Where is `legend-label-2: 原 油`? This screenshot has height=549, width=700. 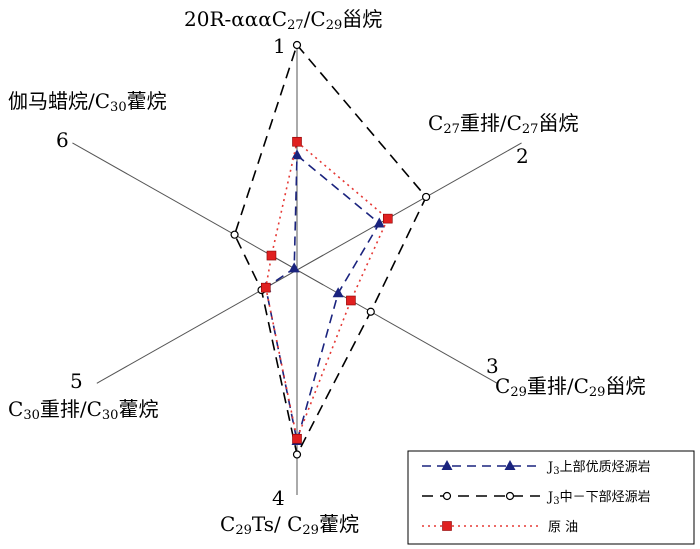
legend-label-2: 原 油 is located at coordinates (563, 527).